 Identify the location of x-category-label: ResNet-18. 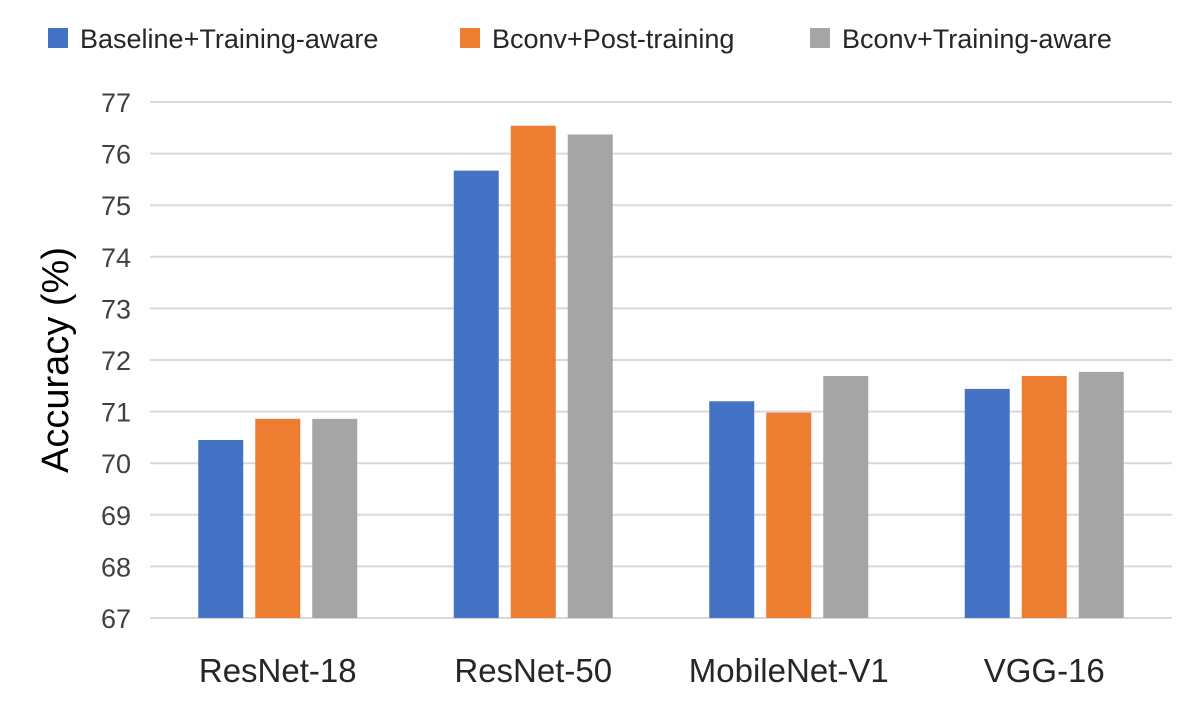
(278, 670).